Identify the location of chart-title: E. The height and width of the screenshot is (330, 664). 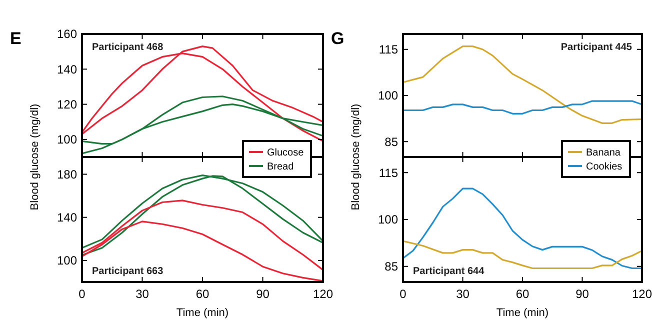
(16, 38).